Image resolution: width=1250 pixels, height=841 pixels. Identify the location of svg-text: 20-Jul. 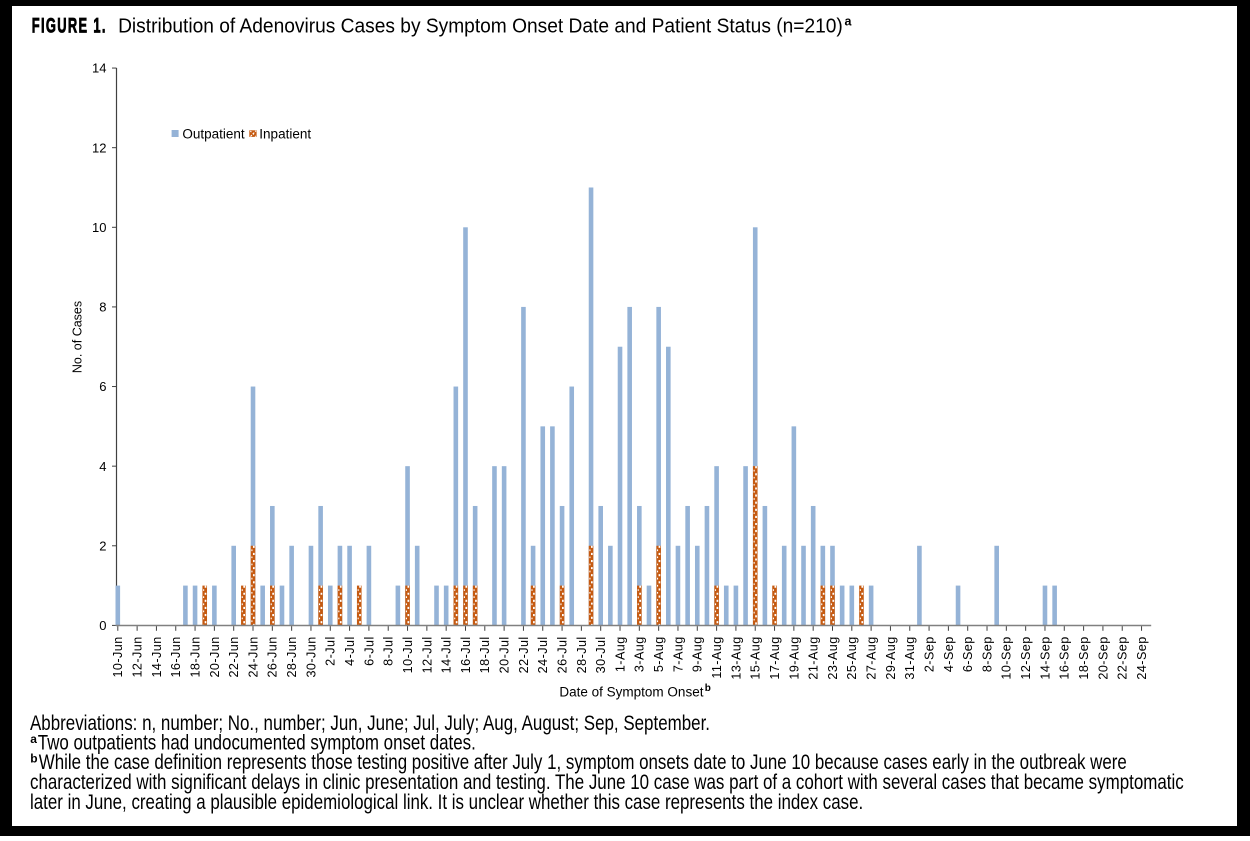
(505, 654).